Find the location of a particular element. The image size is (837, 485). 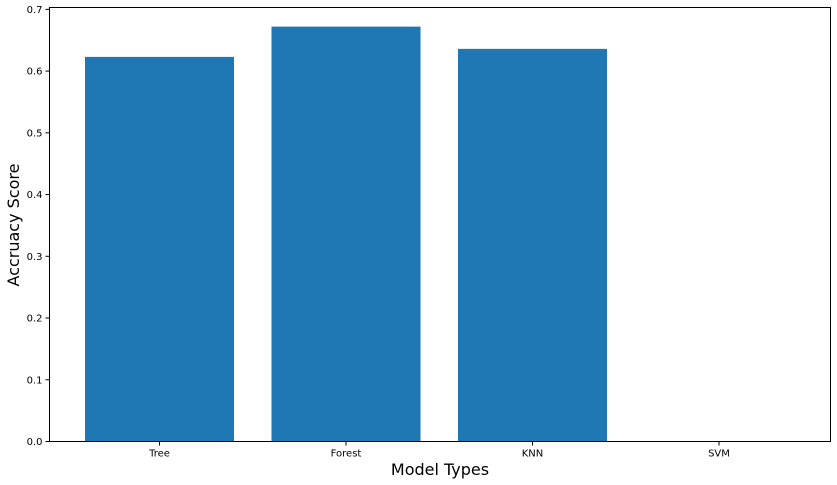

y-tick-label: 0.2 is located at coordinates (35, 319).